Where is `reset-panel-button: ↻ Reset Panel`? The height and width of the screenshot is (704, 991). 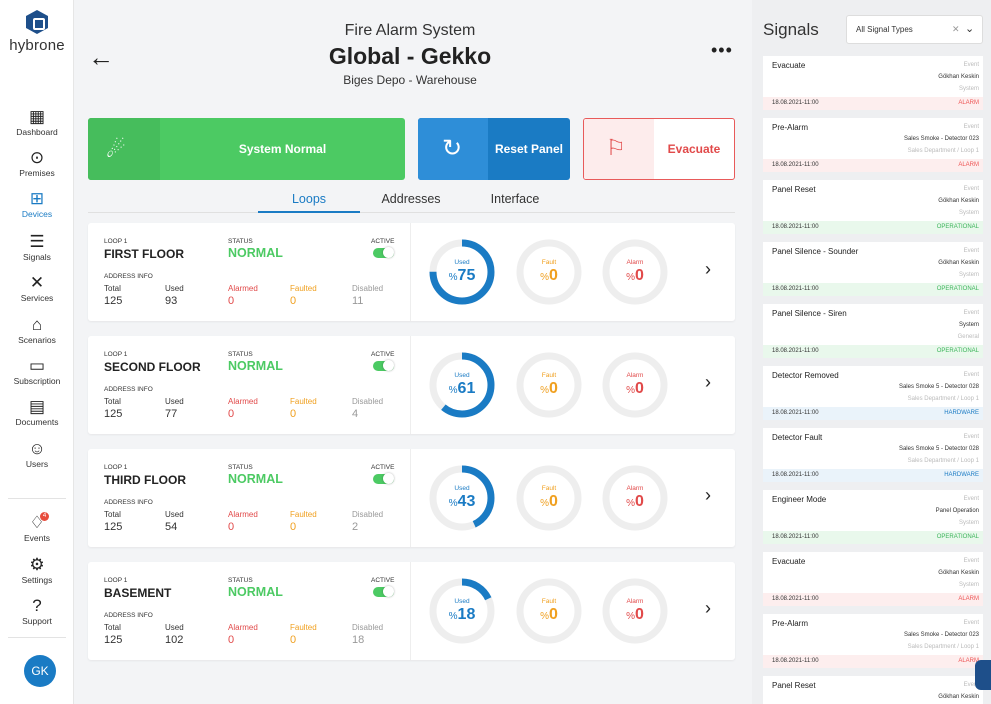 reset-panel-button: ↻ Reset Panel is located at coordinates (494, 149).